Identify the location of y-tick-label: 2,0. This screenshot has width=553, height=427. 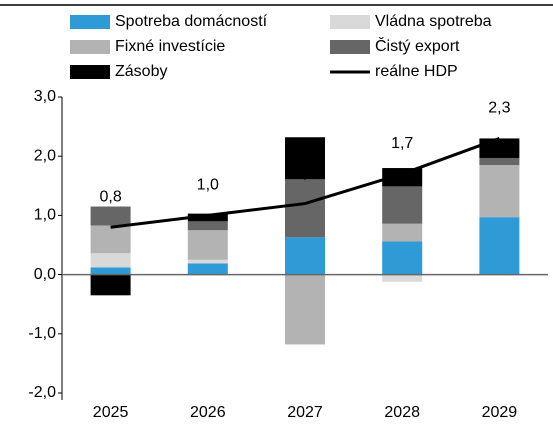
(45, 155).